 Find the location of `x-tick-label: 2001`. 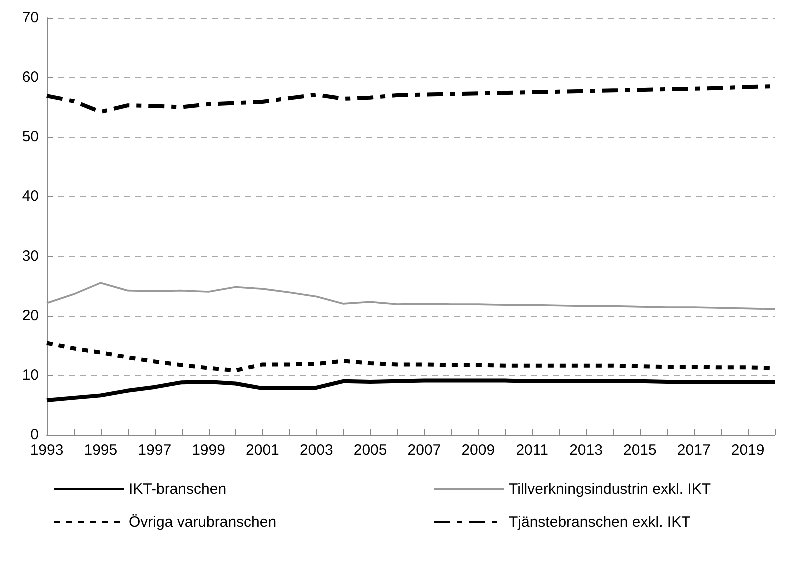

x-tick-label: 2001 is located at coordinates (263, 450).